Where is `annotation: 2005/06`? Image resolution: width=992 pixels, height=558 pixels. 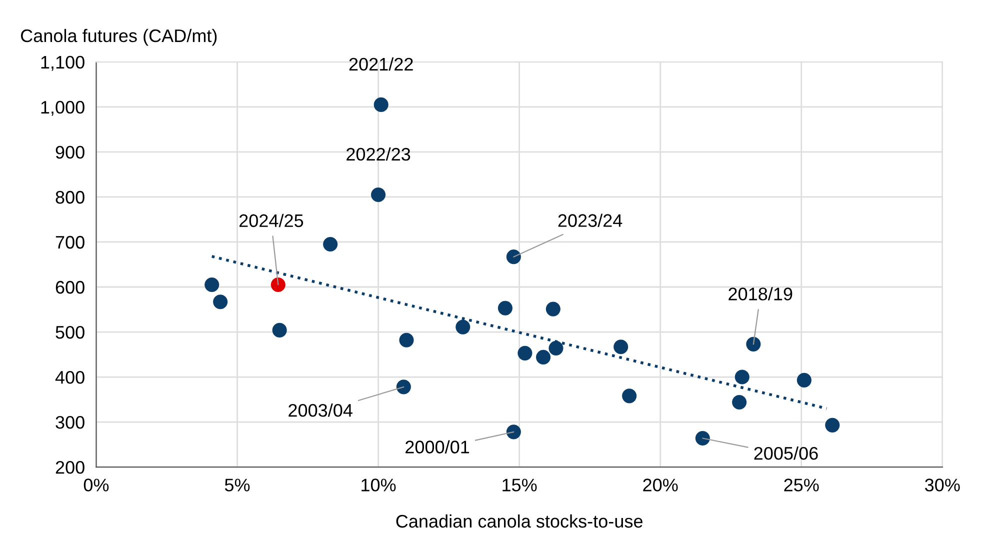 annotation: 2005/06 is located at coordinates (786, 453).